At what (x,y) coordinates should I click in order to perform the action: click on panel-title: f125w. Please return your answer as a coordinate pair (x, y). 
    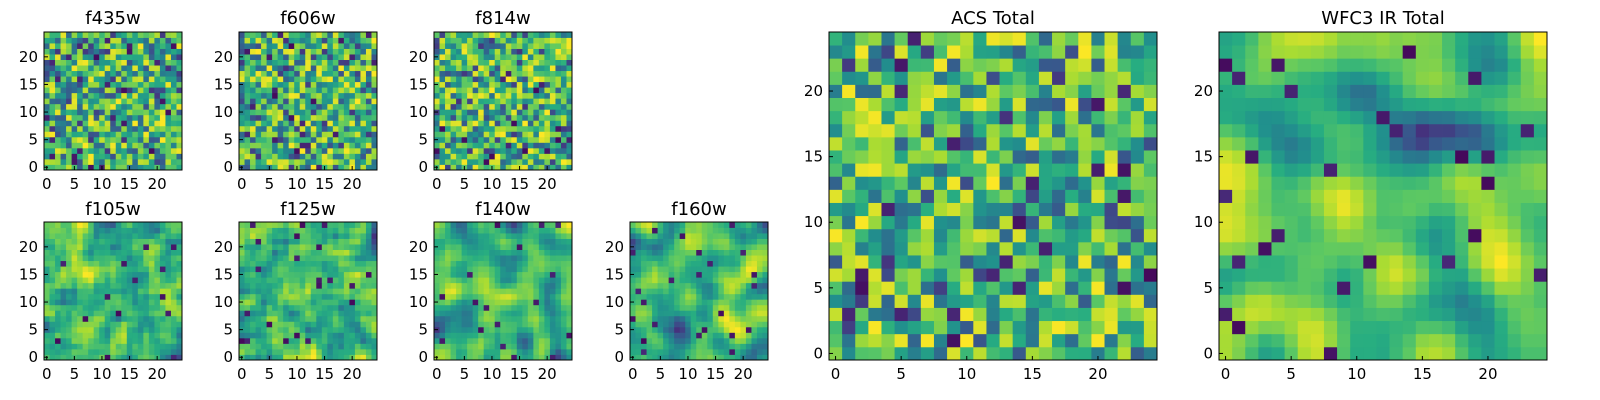
    Looking at the image, I should click on (307, 209).